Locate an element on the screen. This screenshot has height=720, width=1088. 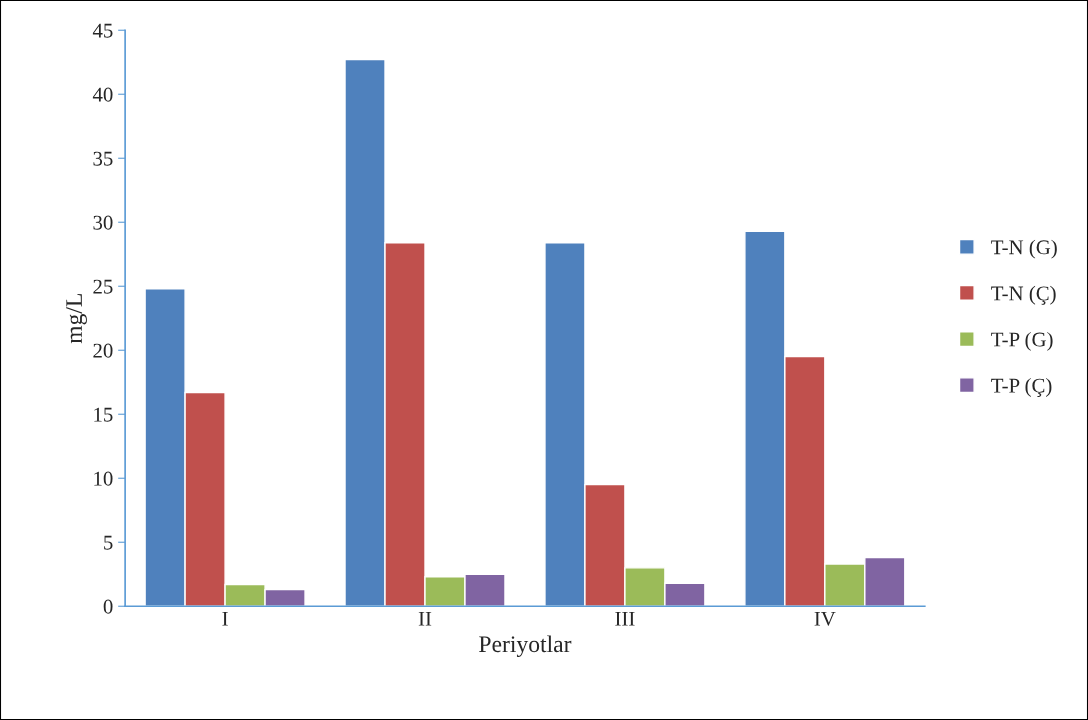
x-tick-label: III is located at coordinates (625, 618).